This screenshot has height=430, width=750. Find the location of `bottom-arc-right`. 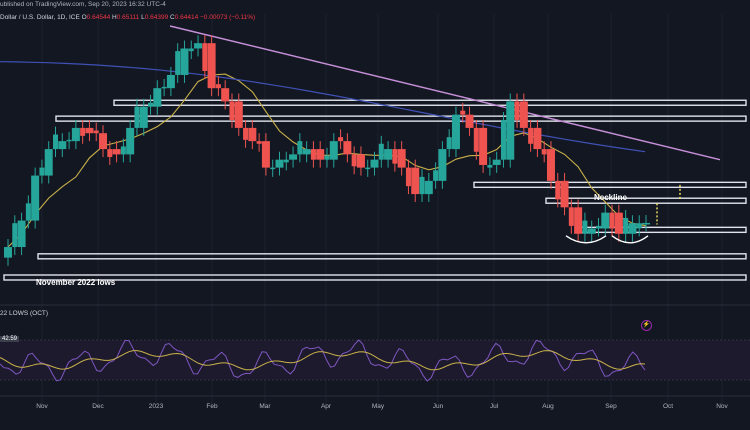

bottom-arc-right is located at coordinates (630, 239).